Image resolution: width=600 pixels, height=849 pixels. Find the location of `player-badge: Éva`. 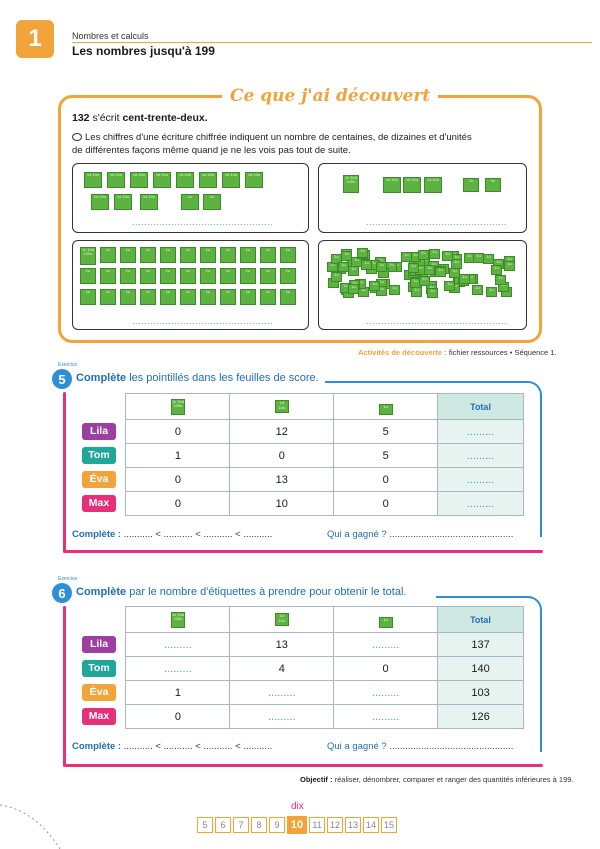

player-badge: Éva is located at coordinates (99, 479).